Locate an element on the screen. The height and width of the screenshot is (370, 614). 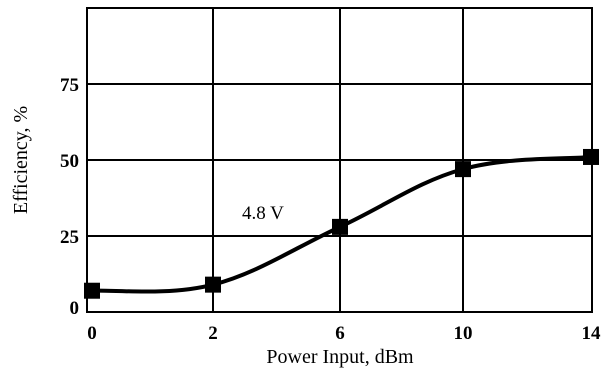
x-tick-label: 10 is located at coordinates (463, 333).